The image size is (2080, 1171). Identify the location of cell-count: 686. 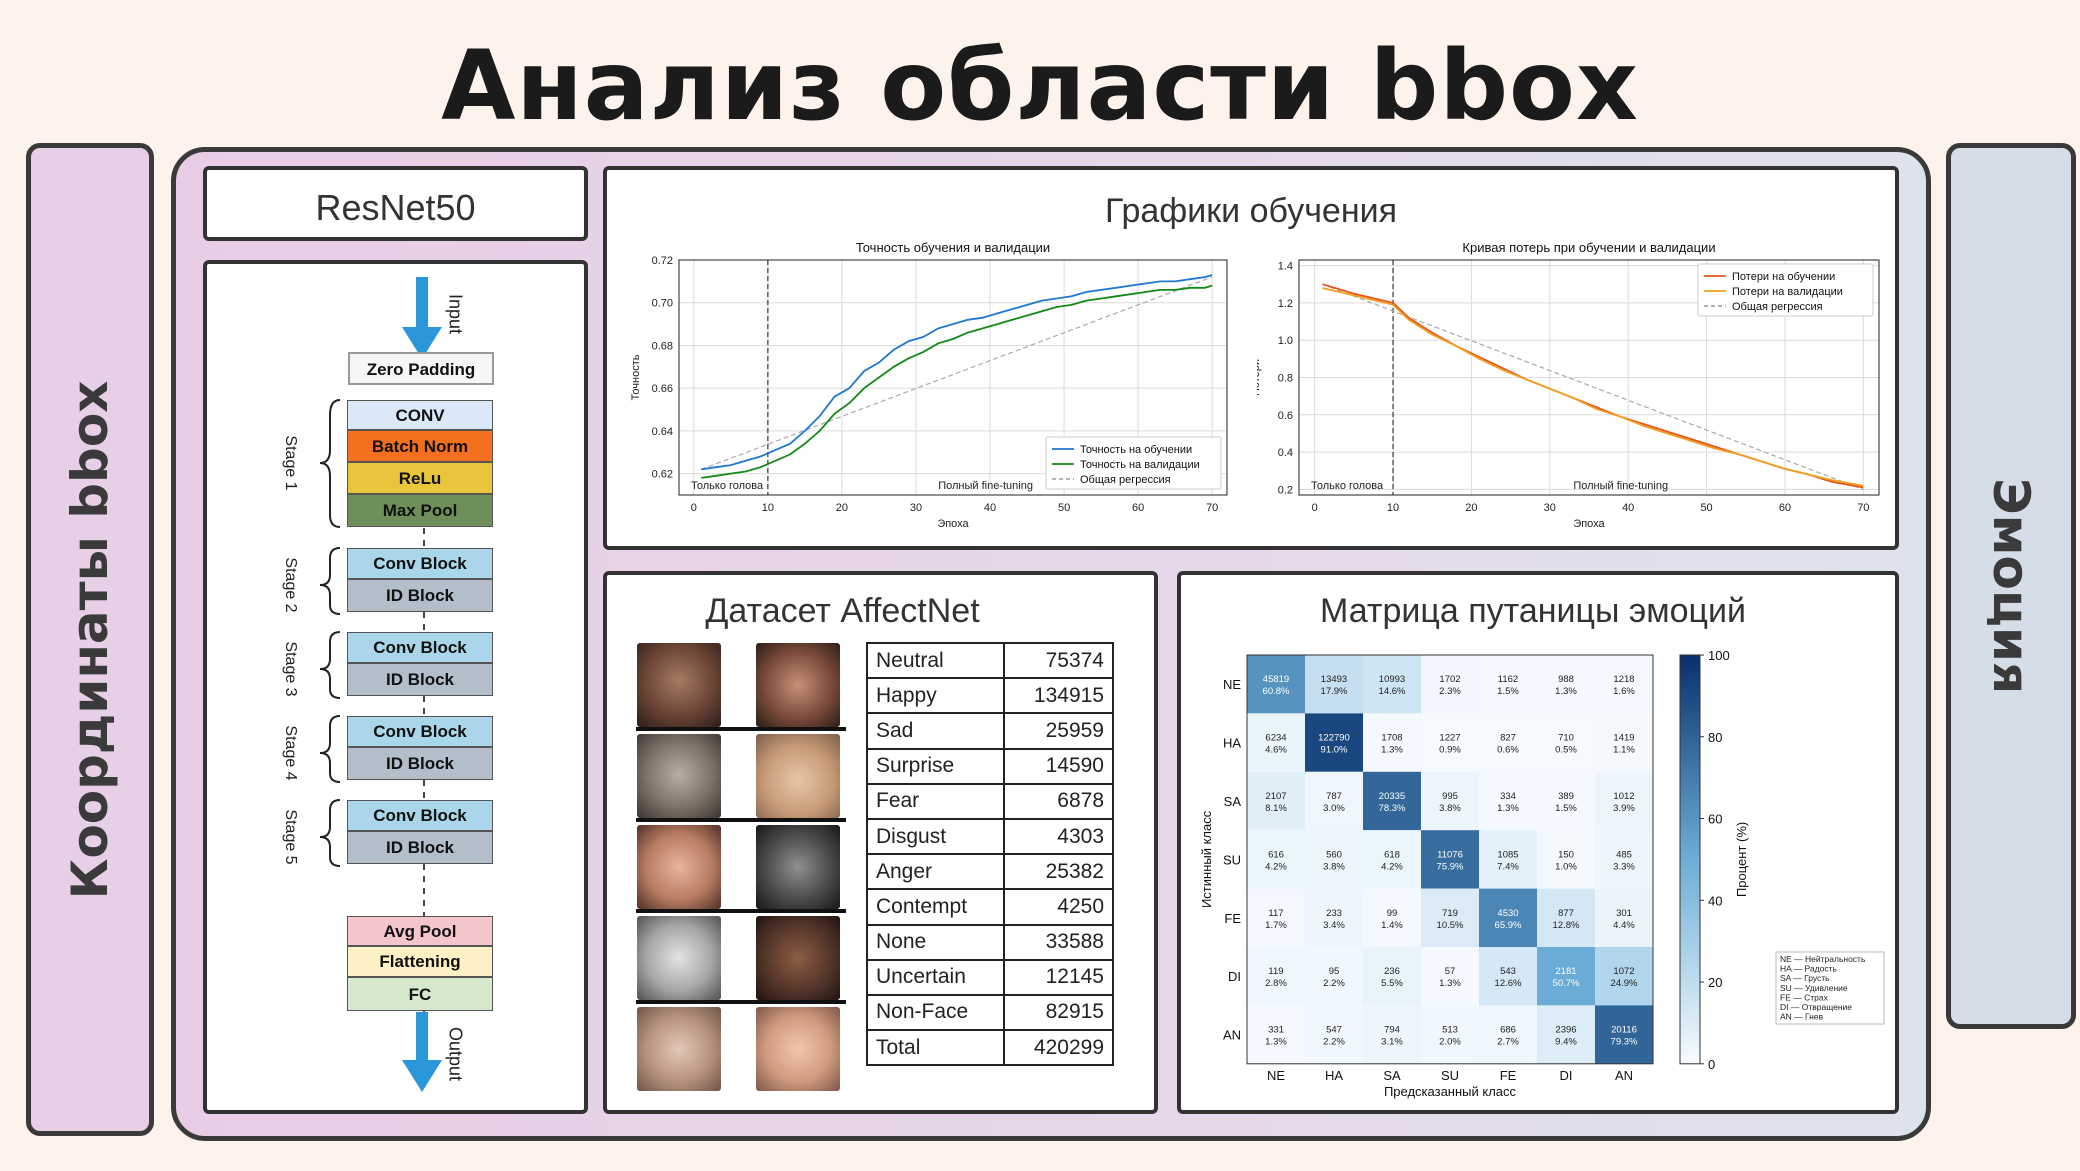
(1508, 1030).